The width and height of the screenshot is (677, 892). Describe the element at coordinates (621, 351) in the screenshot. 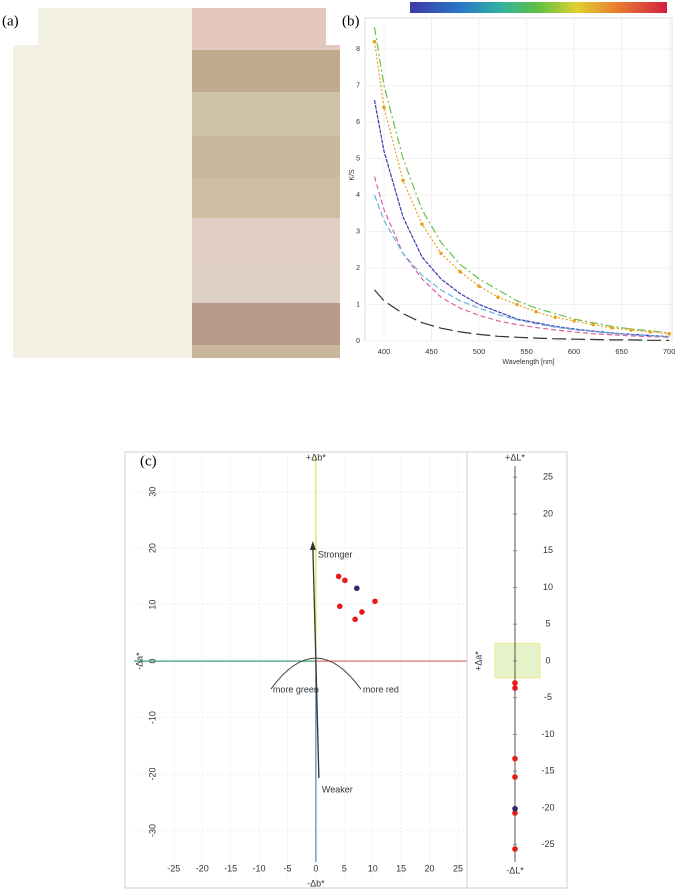

I see `x-tick-label: 650` at that location.